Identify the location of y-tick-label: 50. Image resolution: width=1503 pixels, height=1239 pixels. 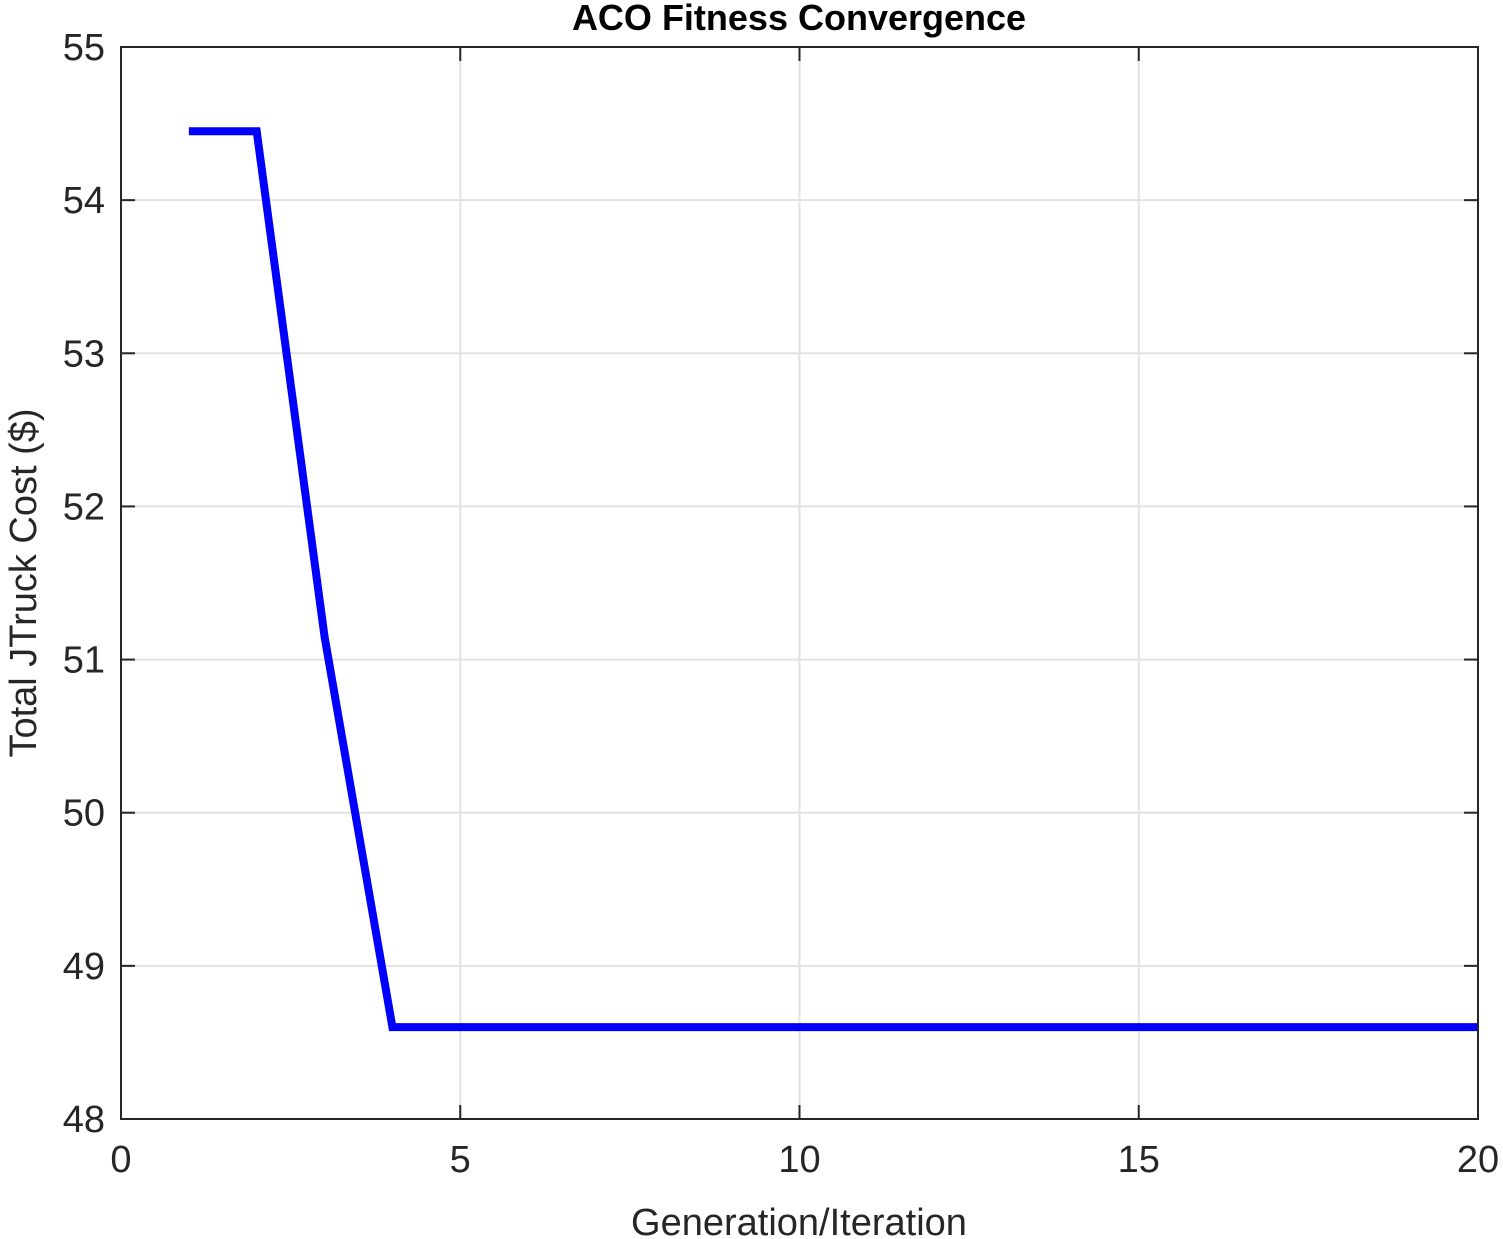
(84, 814).